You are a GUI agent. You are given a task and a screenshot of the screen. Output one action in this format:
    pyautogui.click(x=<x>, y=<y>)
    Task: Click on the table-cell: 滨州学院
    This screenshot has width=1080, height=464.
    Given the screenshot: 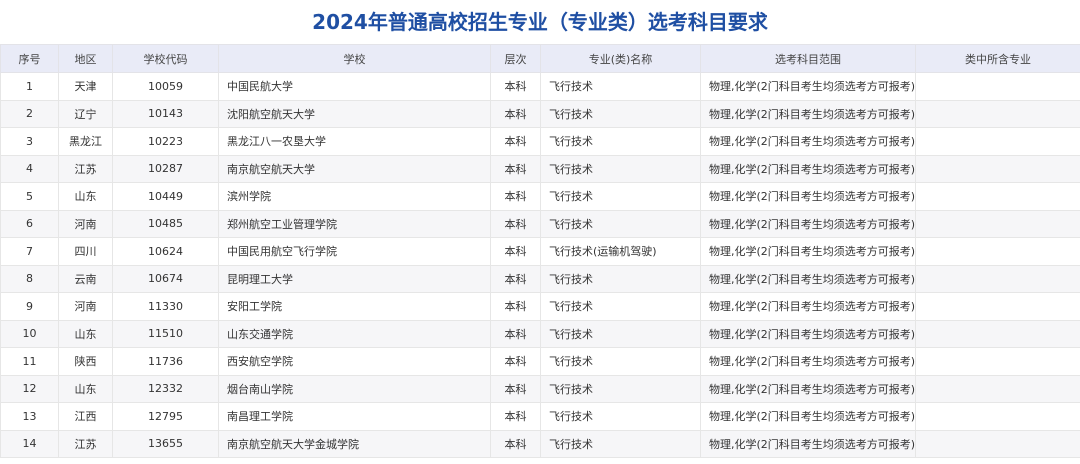 What is the action you would take?
    pyautogui.click(x=354, y=196)
    